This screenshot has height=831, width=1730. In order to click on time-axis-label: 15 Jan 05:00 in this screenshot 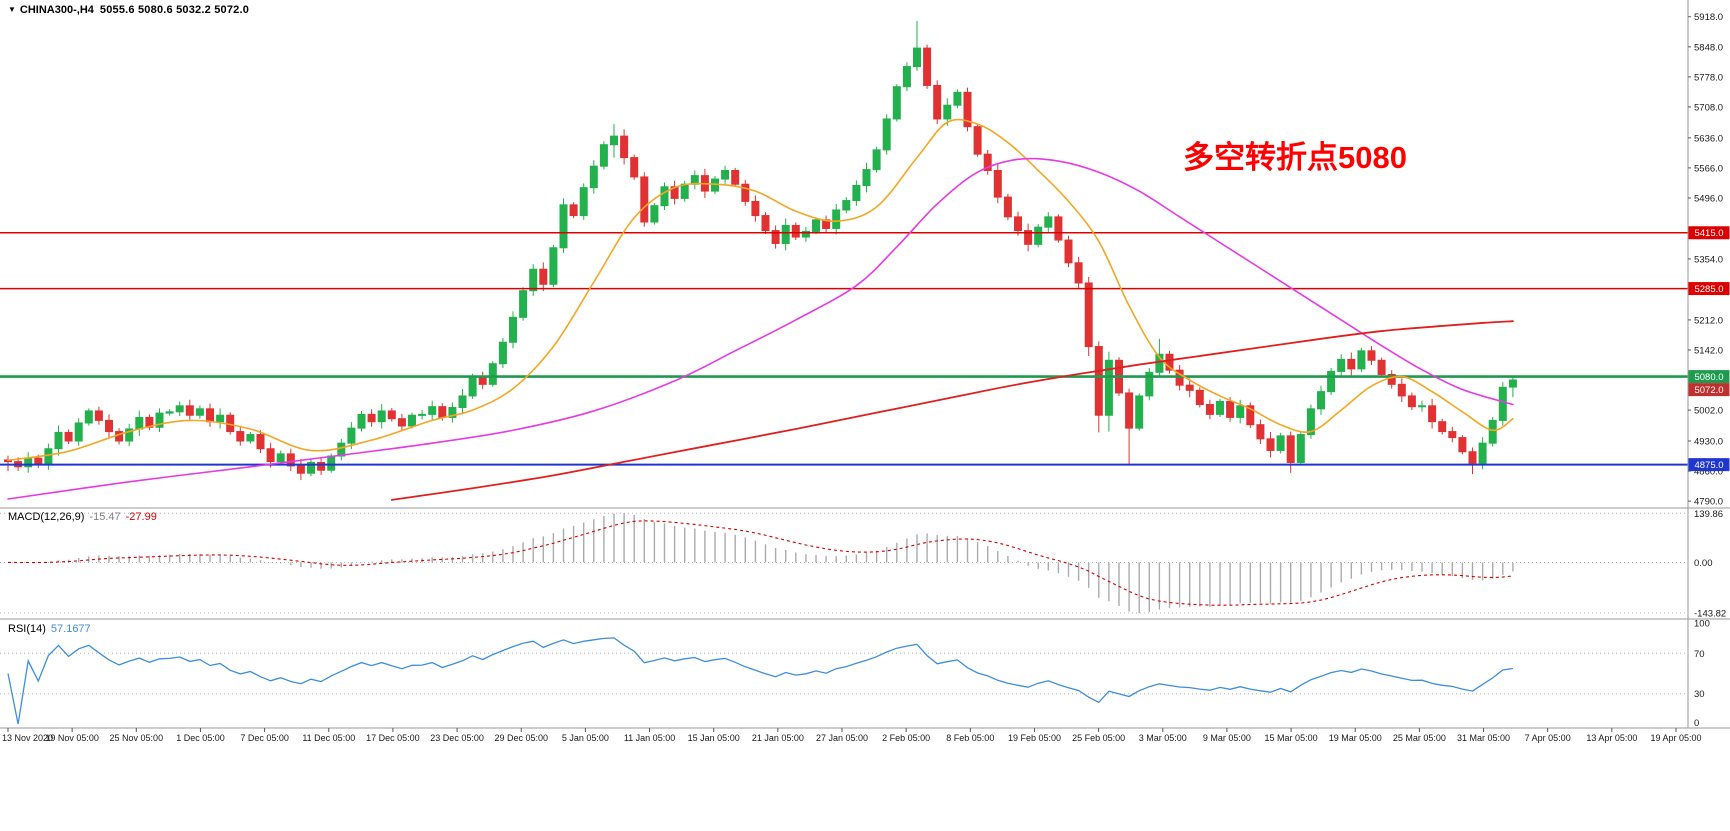, I will do `click(714, 738)`.